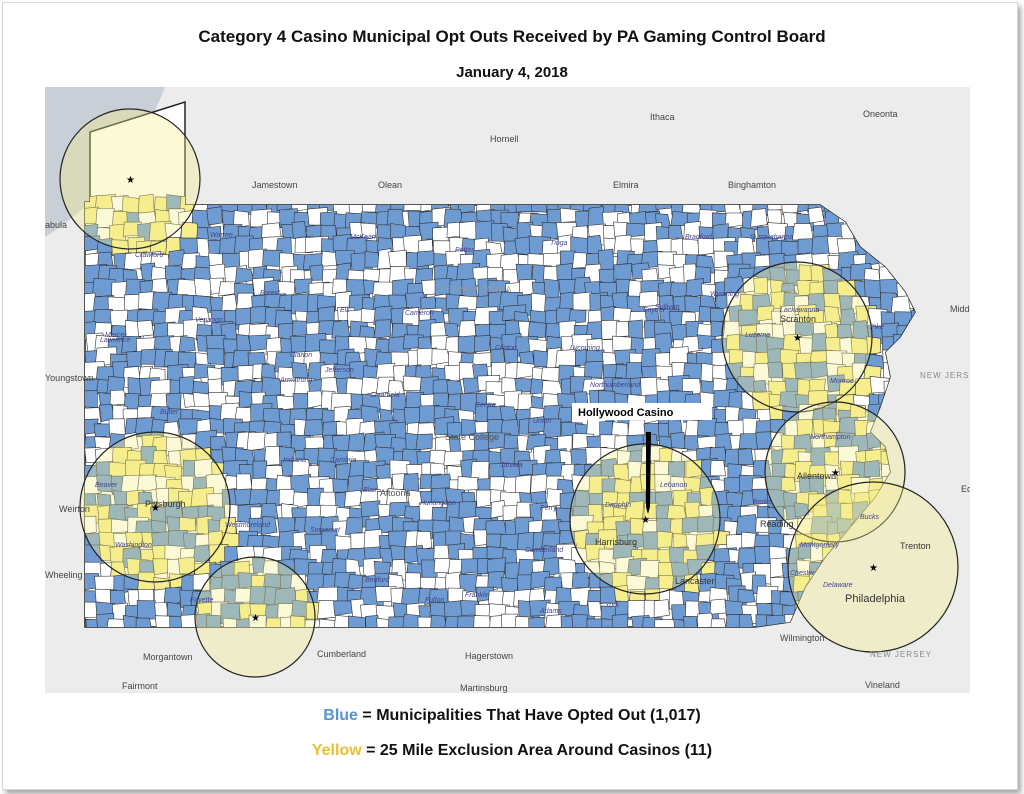 The image size is (1024, 794). What do you see at coordinates (133, 545) in the screenshot?
I see `county-label: Washington` at bounding box center [133, 545].